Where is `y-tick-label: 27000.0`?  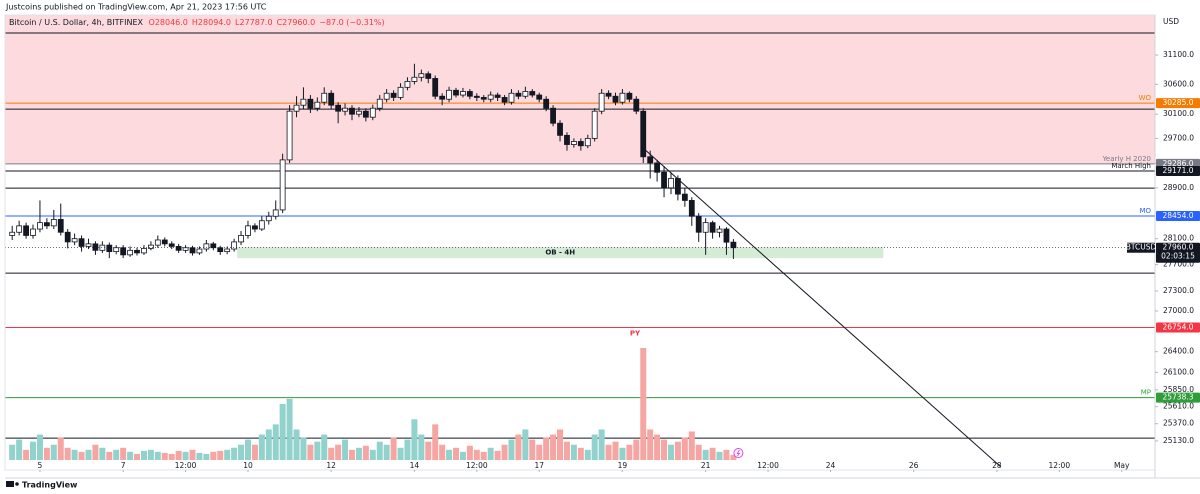 y-tick-label: 27000.0 is located at coordinates (1178, 310).